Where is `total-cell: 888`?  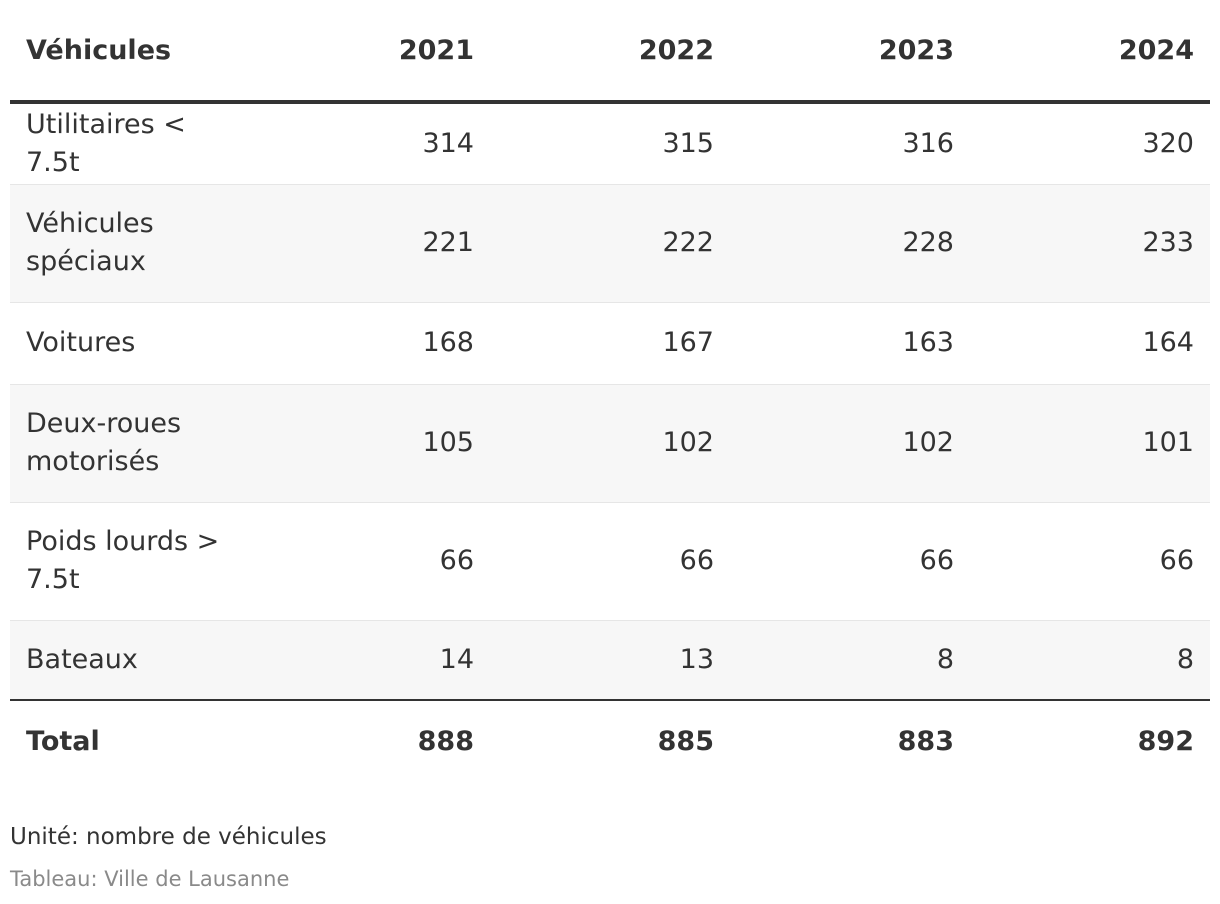 total-cell: 888 is located at coordinates (445, 741).